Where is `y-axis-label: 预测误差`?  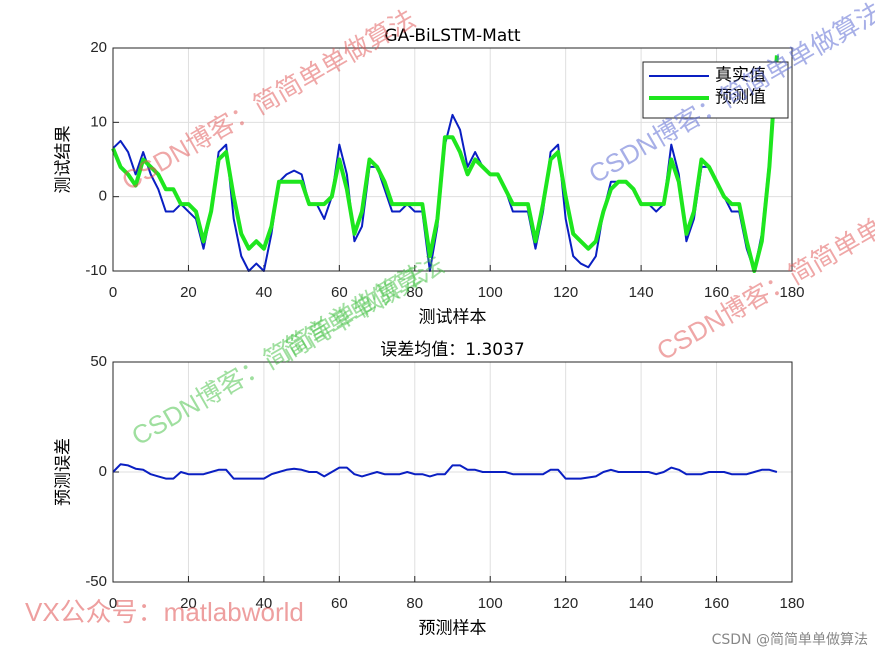 y-axis-label: 预测误差 is located at coordinates (64, 472).